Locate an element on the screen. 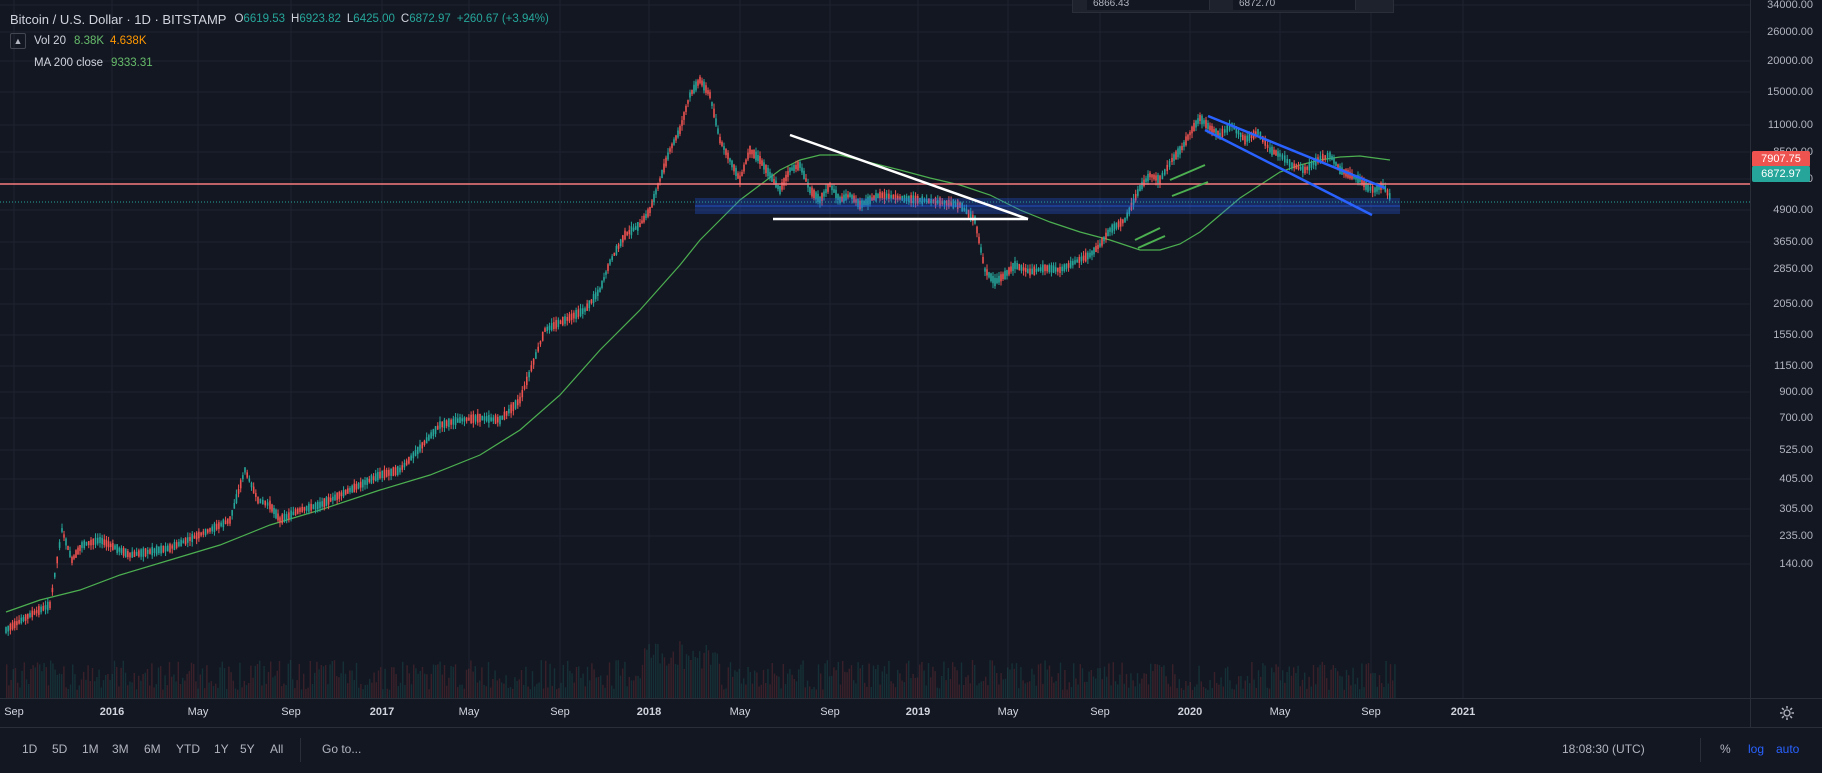 The width and height of the screenshot is (1822, 773). range-button-6m: 6M is located at coordinates (152, 749).